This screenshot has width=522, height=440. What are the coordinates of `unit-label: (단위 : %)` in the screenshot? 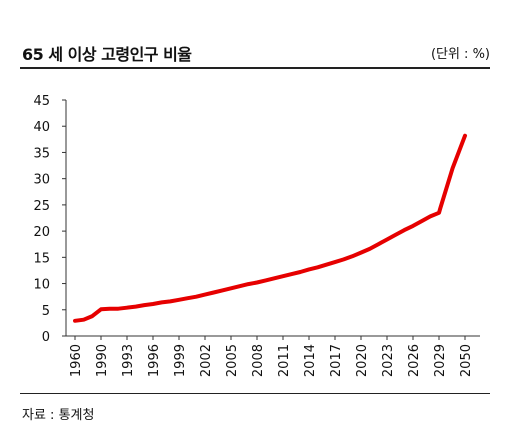 It's located at (460, 54).